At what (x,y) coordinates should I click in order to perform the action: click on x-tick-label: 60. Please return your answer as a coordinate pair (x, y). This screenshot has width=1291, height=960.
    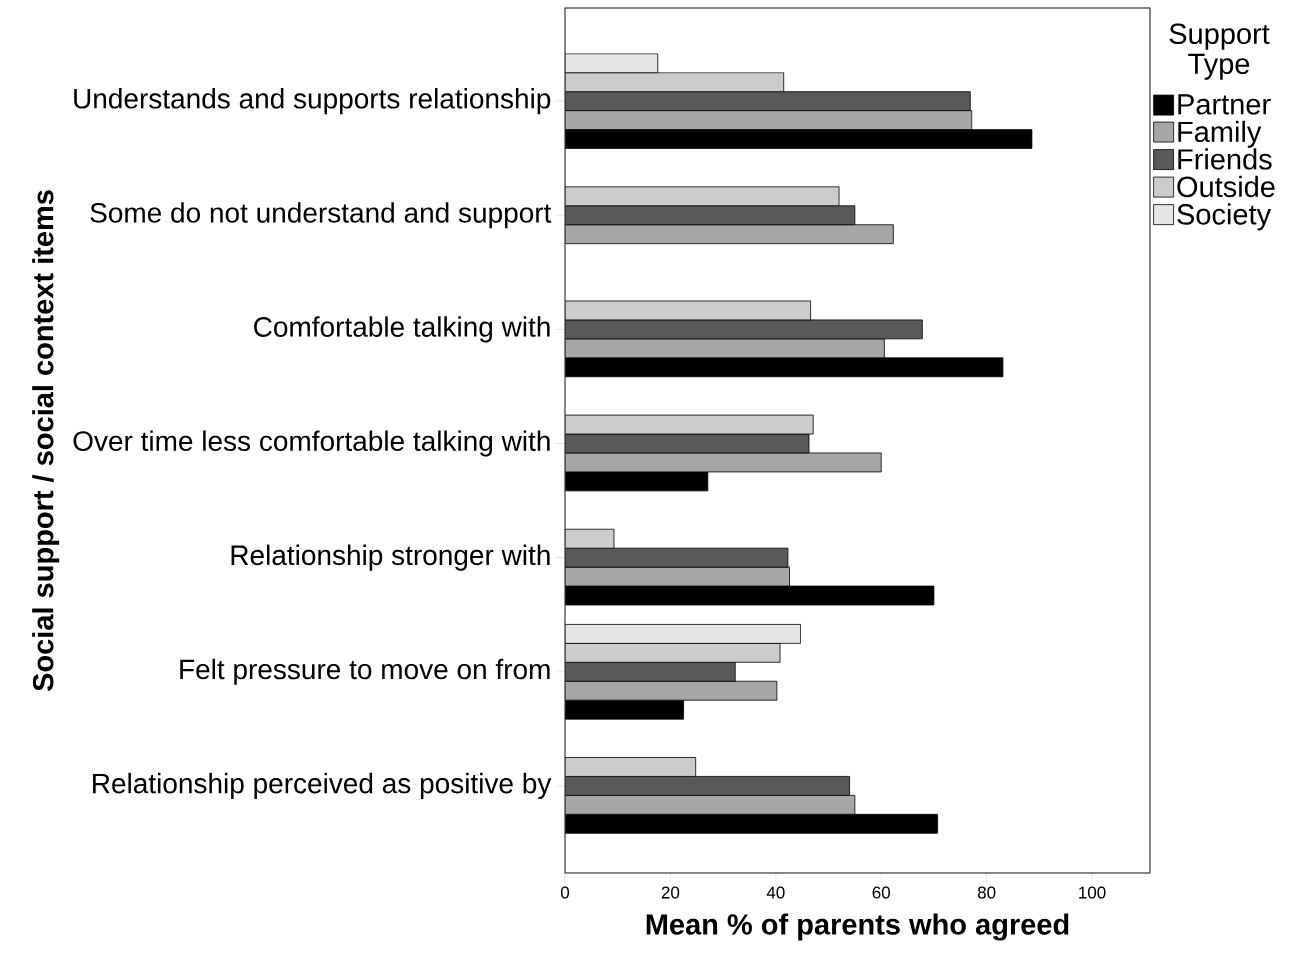
    Looking at the image, I should click on (881, 892).